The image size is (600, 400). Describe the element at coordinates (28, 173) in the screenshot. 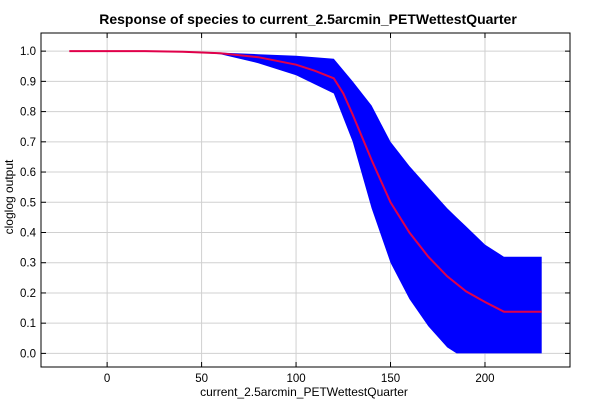

I see `y-tick-label: 0.6` at that location.